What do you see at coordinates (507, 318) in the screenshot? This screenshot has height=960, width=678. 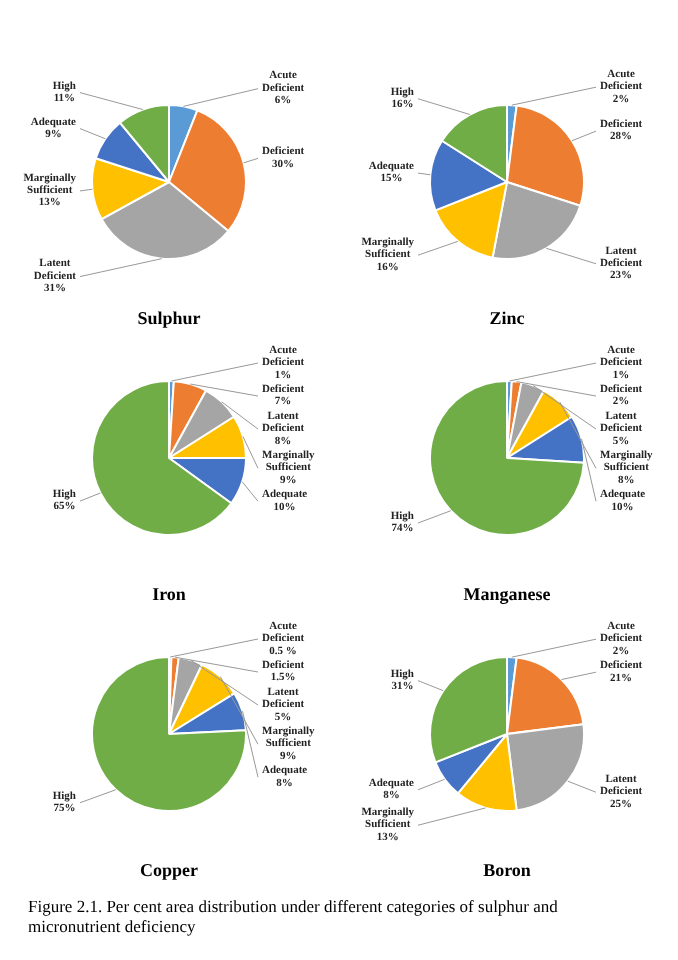 I see `text: Zinc` at bounding box center [507, 318].